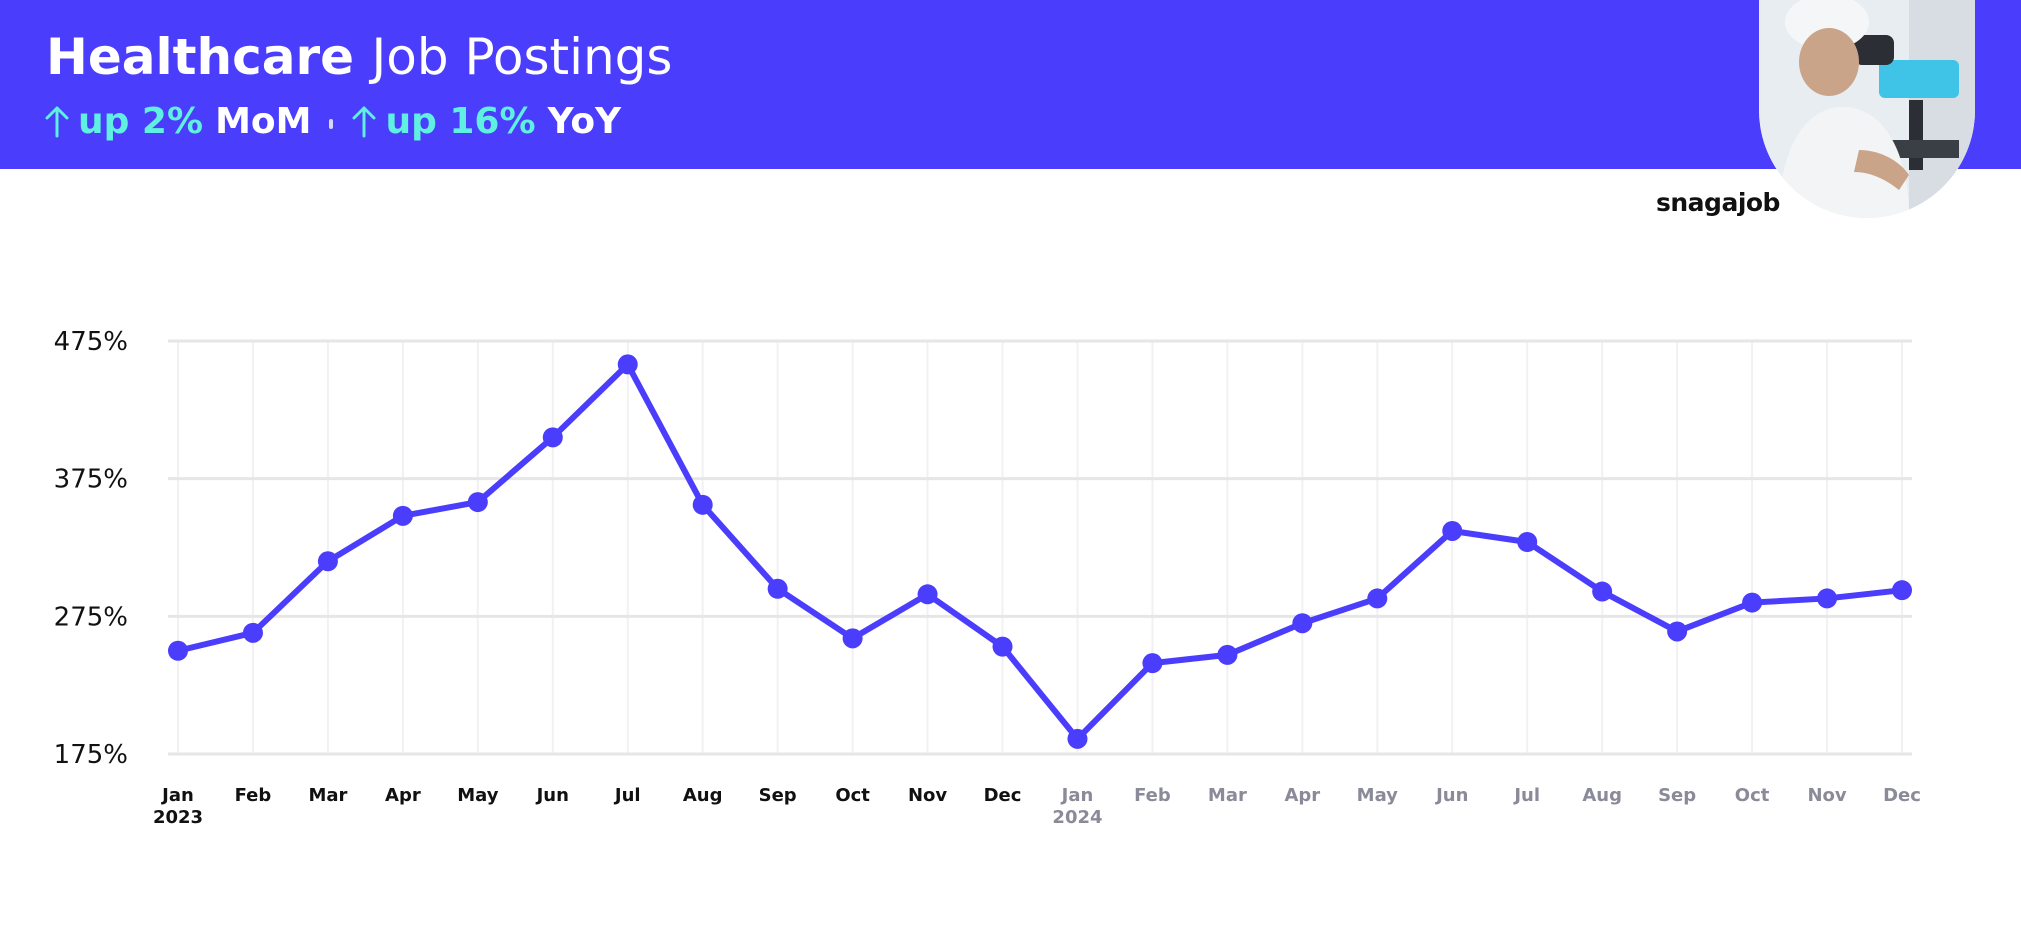  What do you see at coordinates (91, 617) in the screenshot?
I see `y-tick-label: 275%` at bounding box center [91, 617].